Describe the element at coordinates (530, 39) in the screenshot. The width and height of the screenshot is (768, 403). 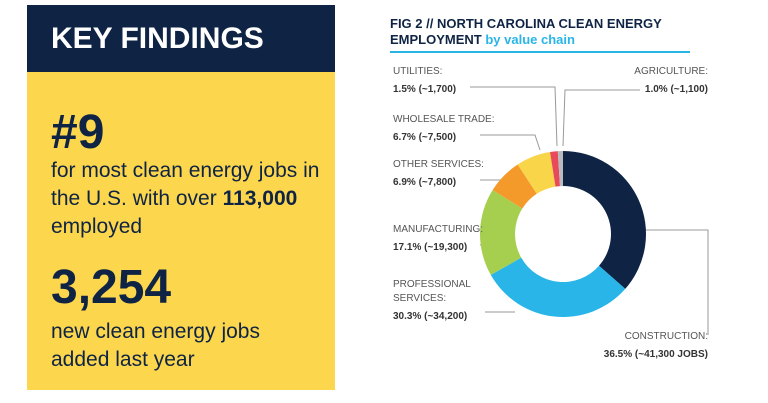
I see `title-suffix: by value chain` at that location.